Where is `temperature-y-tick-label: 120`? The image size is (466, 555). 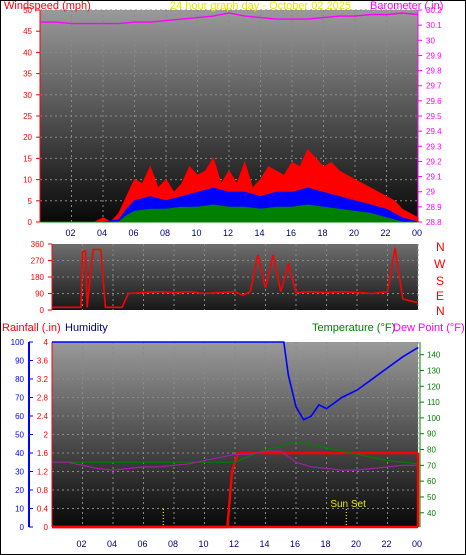 temperature-y-tick-label: 120 is located at coordinates (434, 386).